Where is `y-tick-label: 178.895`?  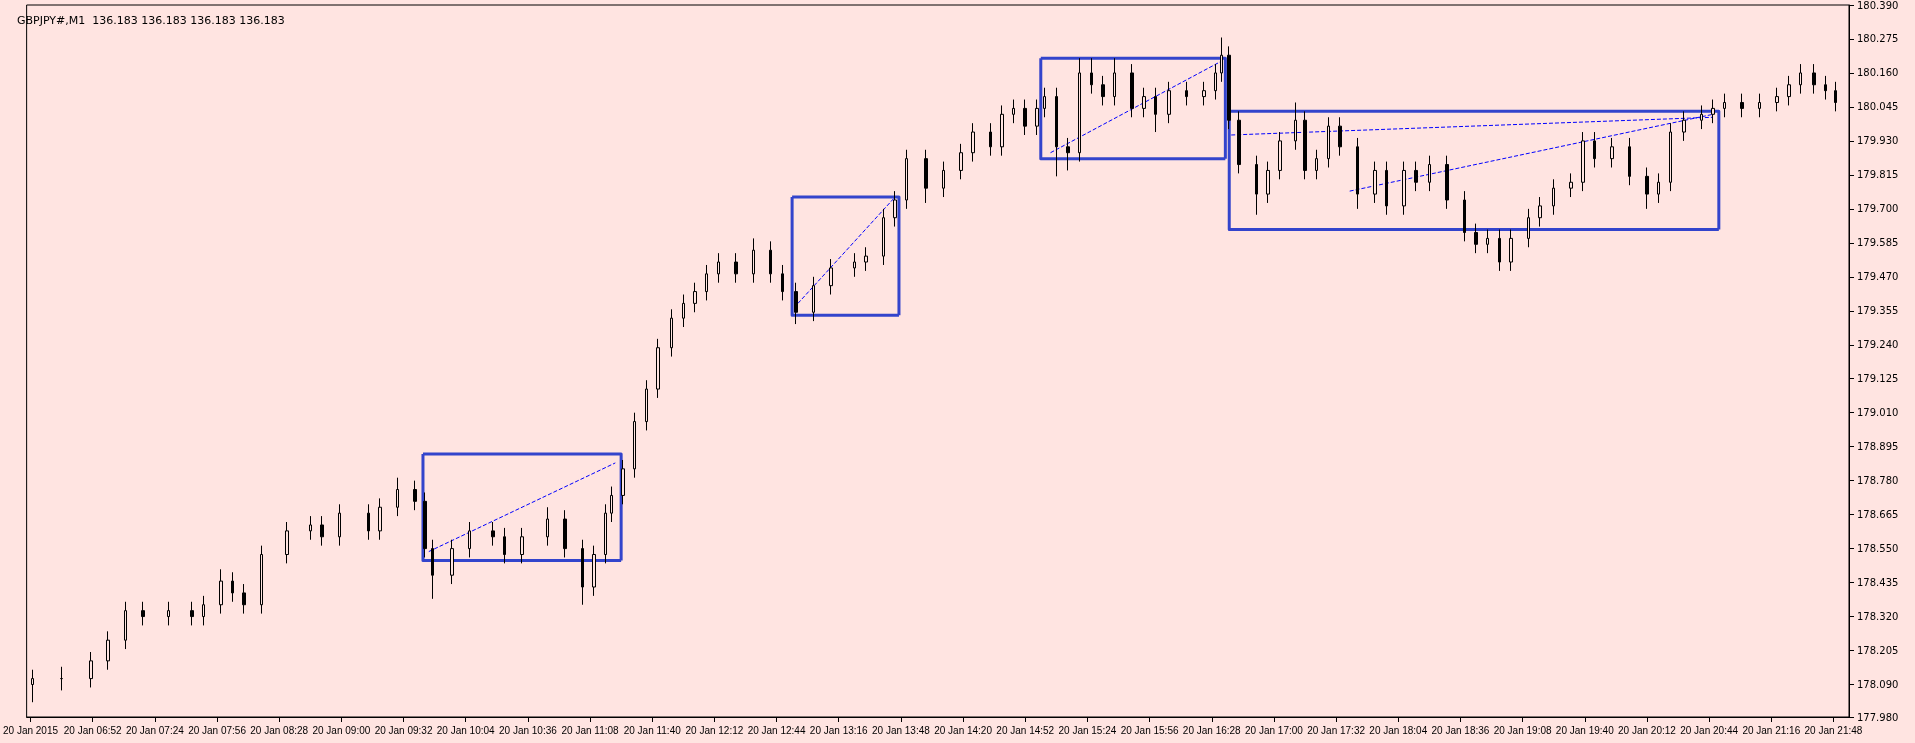
y-tick-label: 178.895 is located at coordinates (1878, 447).